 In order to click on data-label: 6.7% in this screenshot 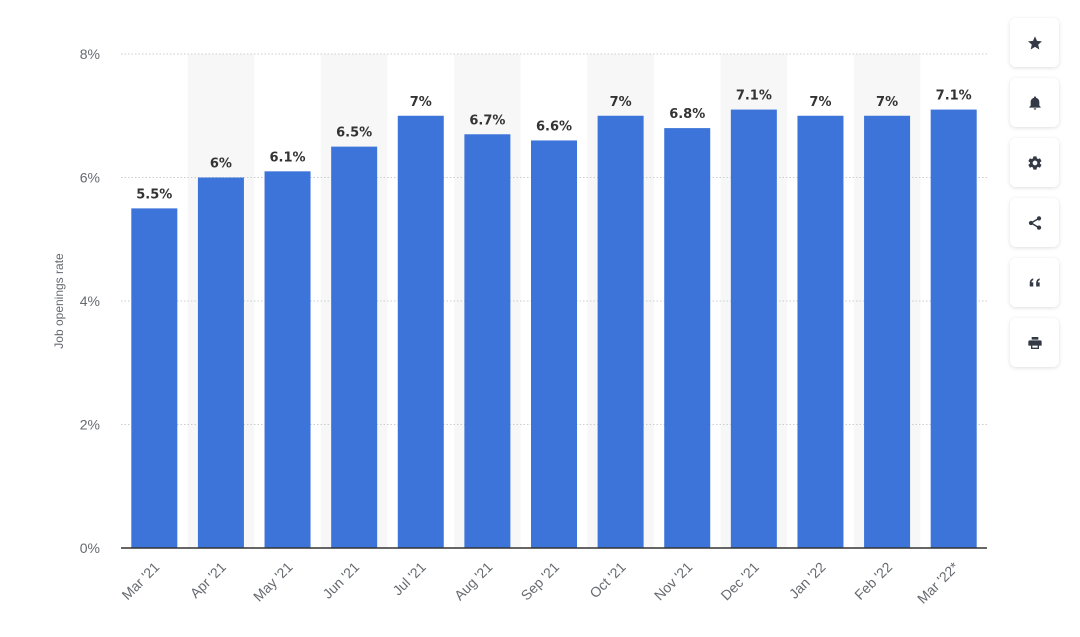, I will do `click(487, 120)`.